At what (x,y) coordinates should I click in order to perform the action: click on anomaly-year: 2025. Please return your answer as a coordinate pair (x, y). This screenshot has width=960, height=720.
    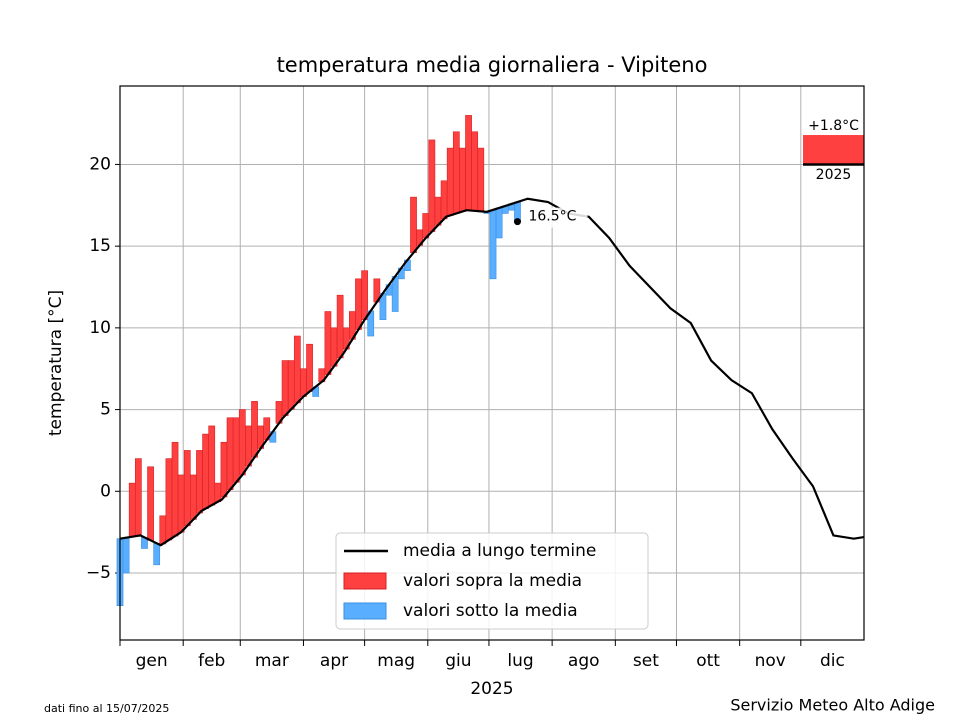
    Looking at the image, I should click on (834, 175).